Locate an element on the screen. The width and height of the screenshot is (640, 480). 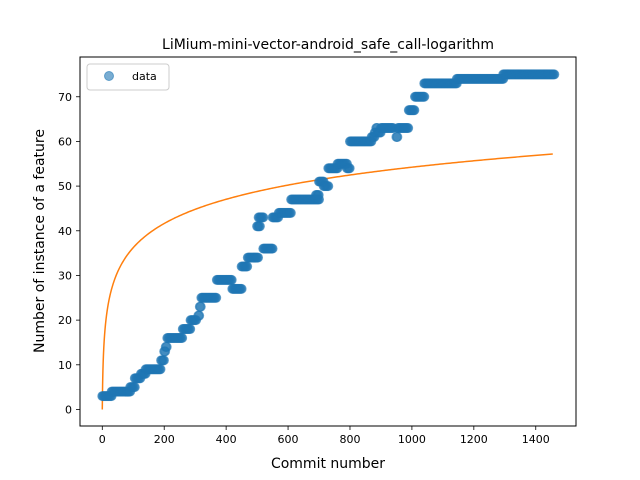
y-axis-label: Number of instance of a feature is located at coordinates (40, 241).